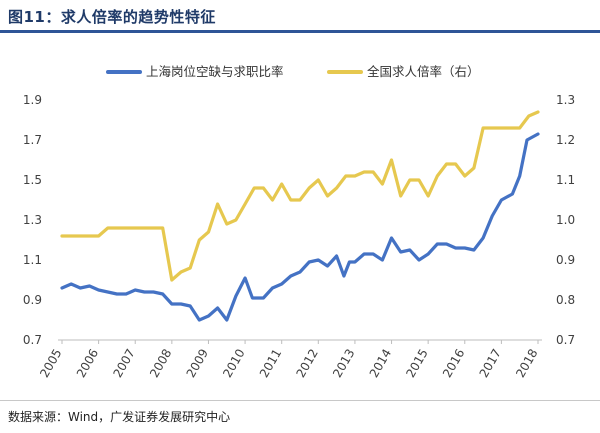  What do you see at coordinates (300, 31) in the screenshot?
I see `title-divider` at bounding box center [300, 31].